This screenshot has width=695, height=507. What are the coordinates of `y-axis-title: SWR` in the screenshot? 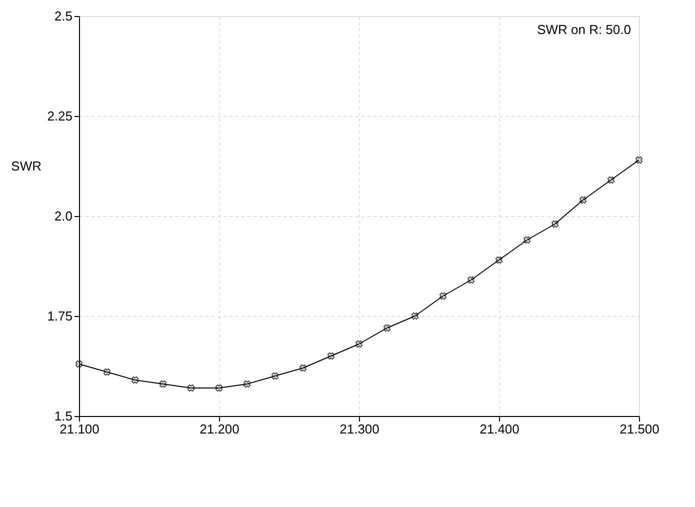 It's located at (26, 166).